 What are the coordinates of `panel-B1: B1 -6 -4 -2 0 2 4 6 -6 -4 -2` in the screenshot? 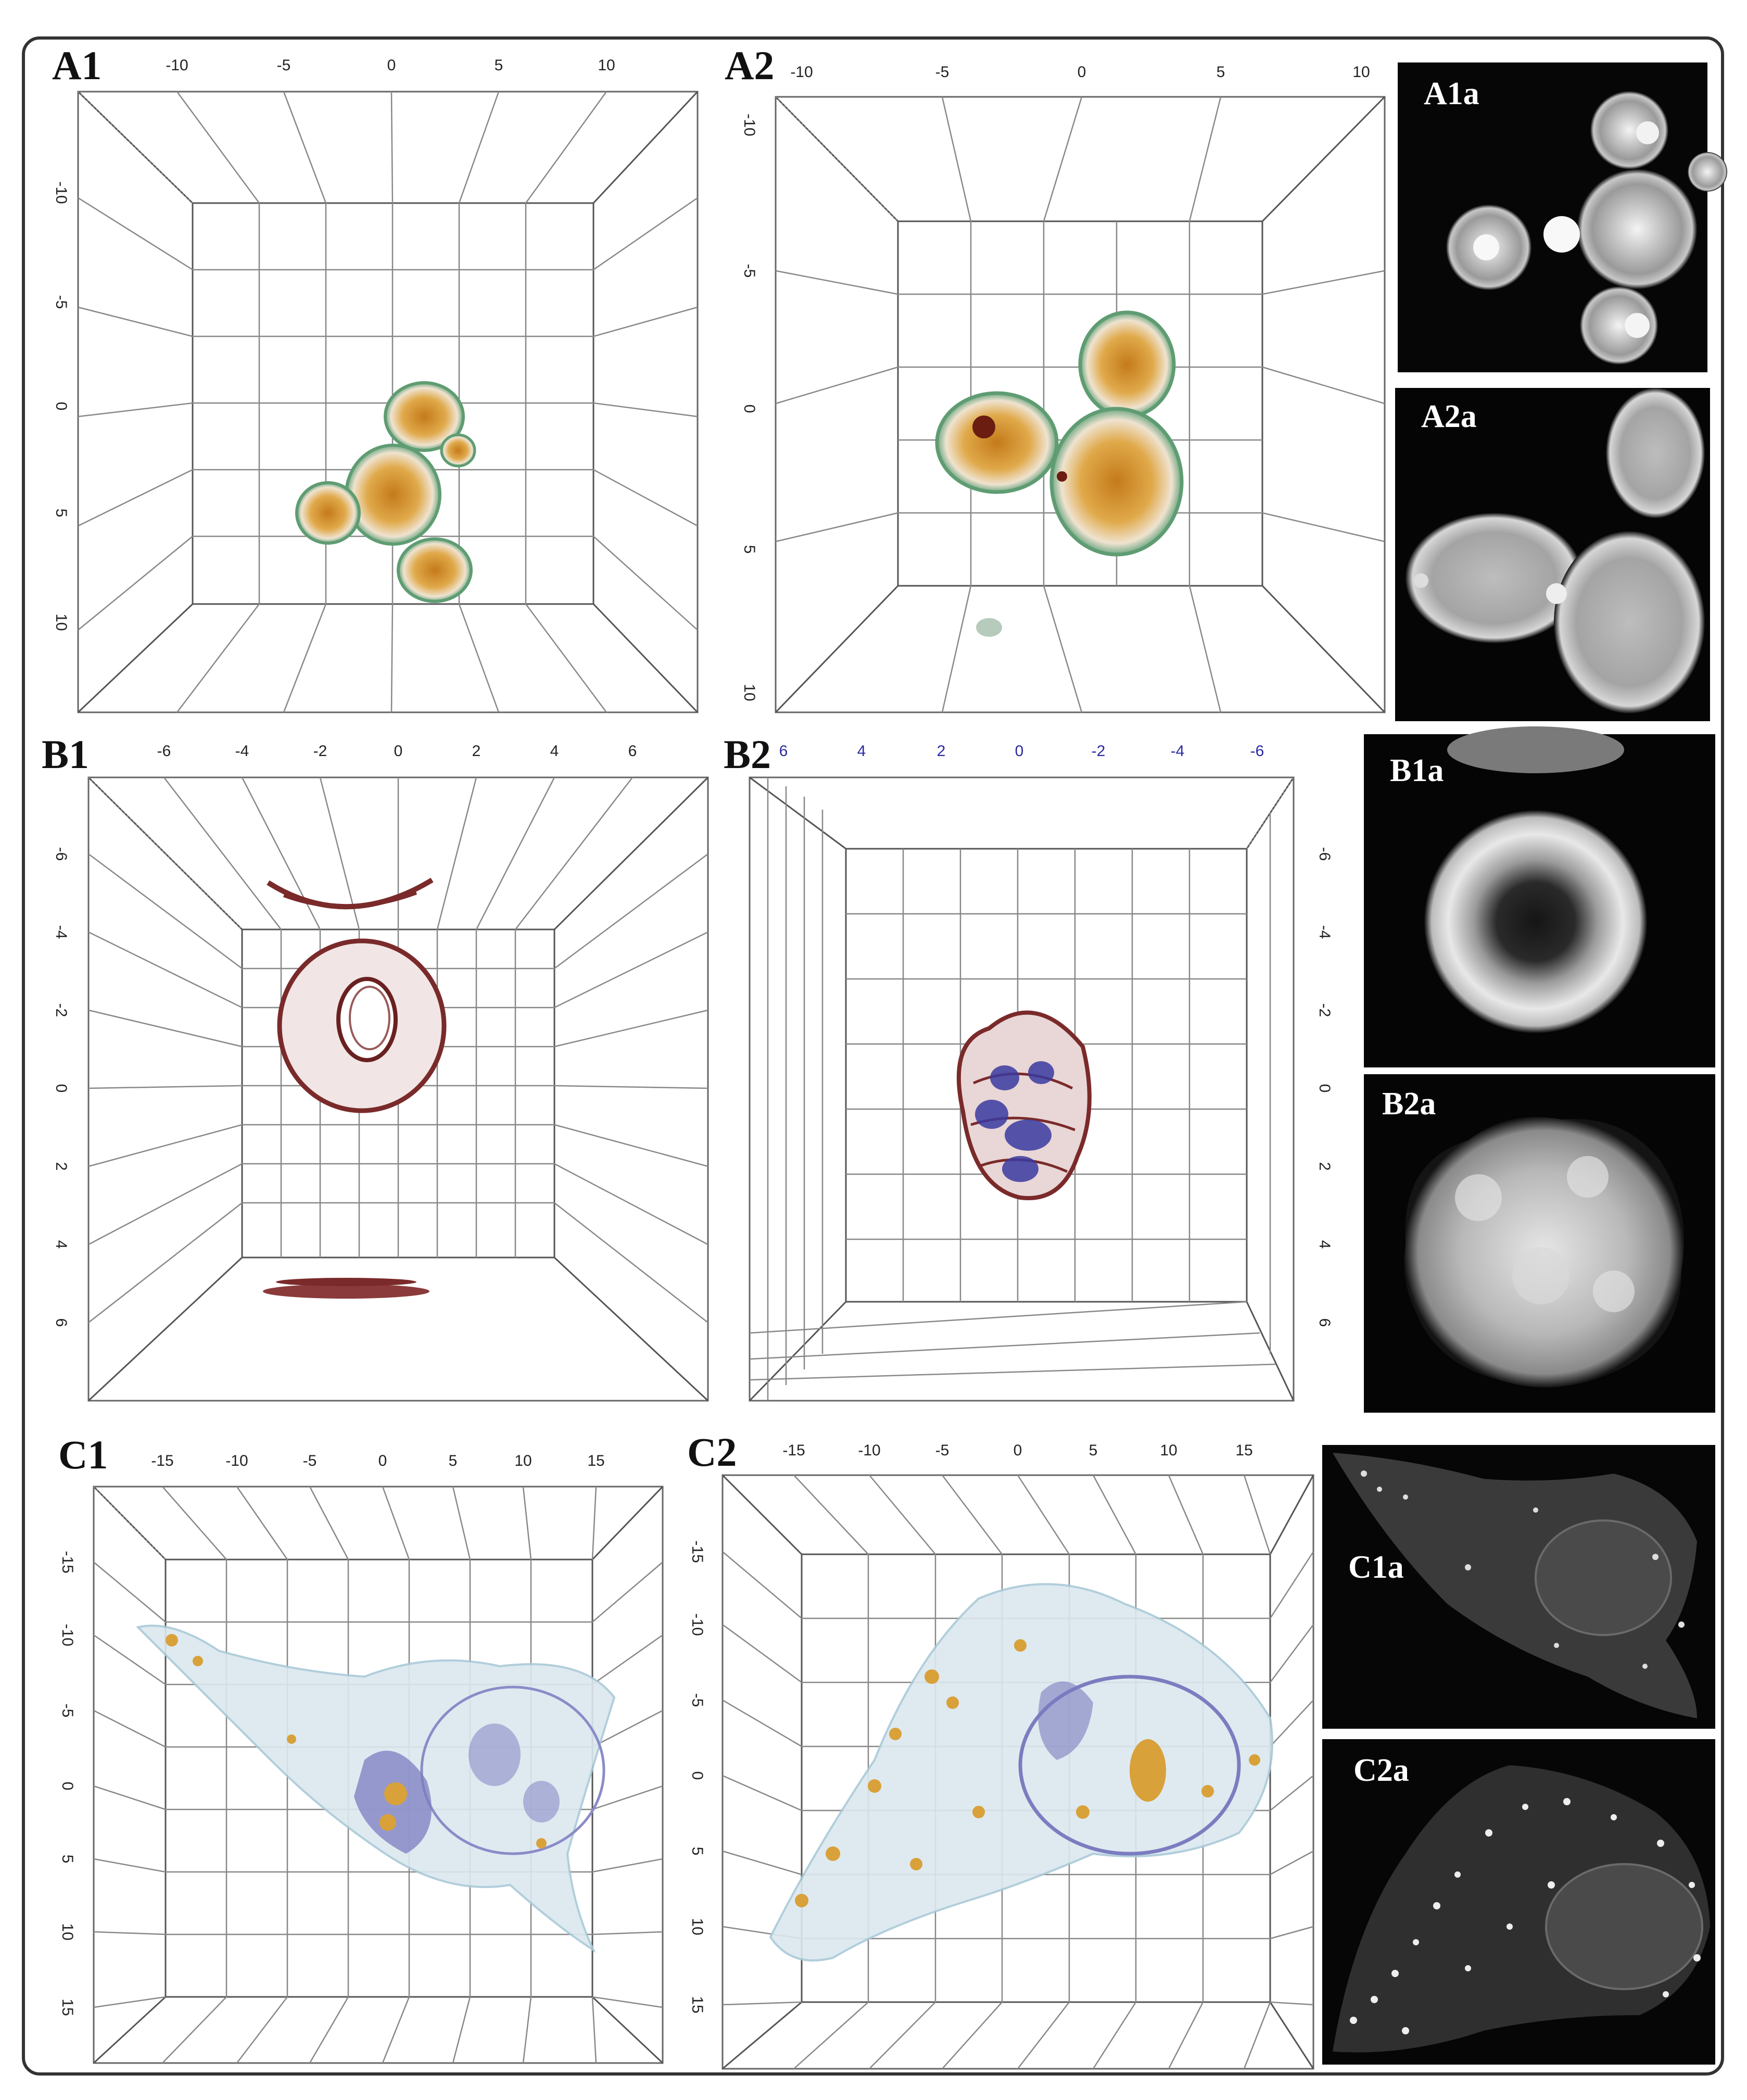 It's located at (376, 1067).